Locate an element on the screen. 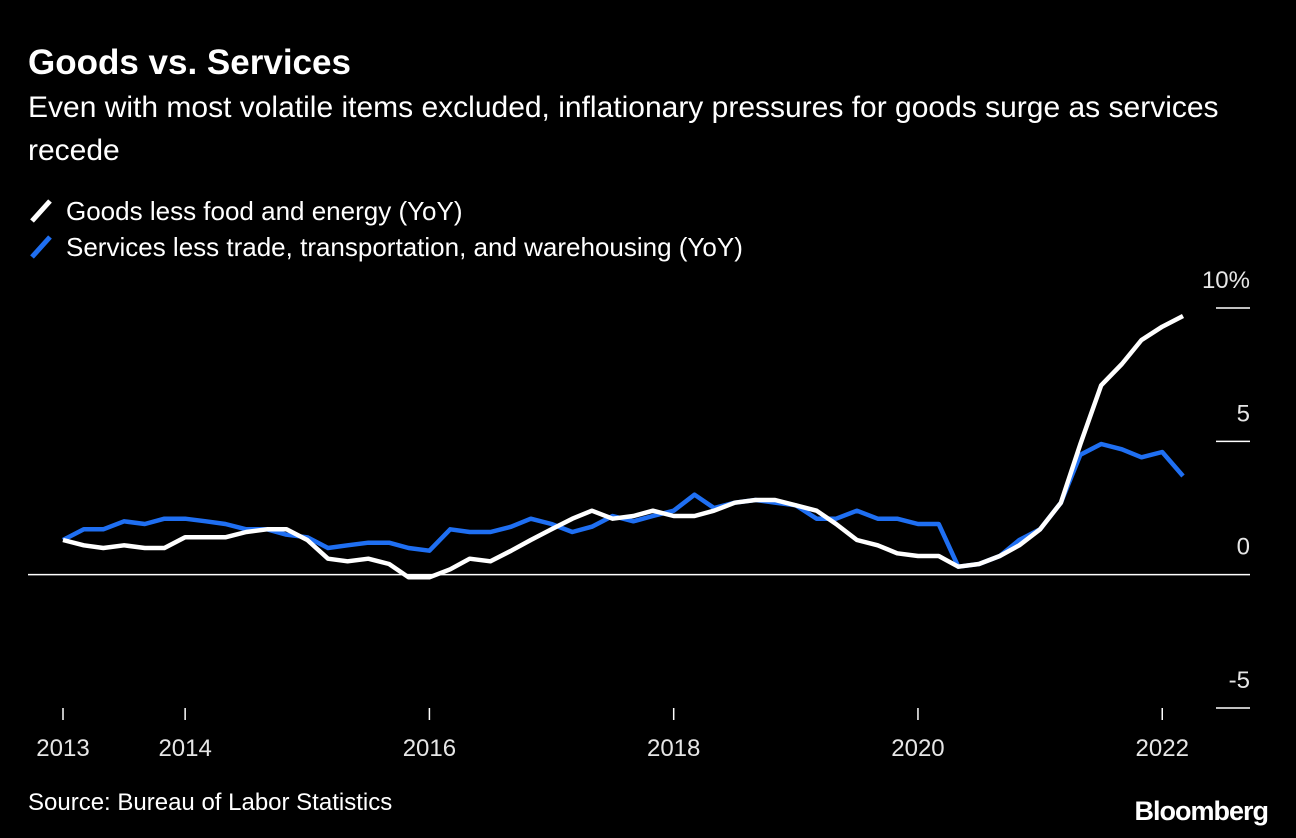 This screenshot has height=838, width=1296. y-tick-label: 5 is located at coordinates (1243, 413).